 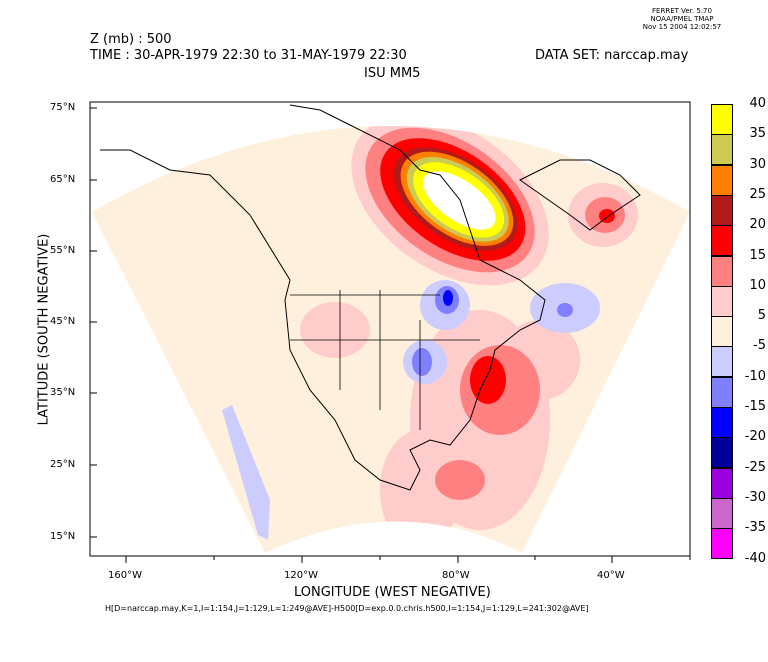 What do you see at coordinates (759, 346) in the screenshot?
I see `colorbar-label: -5` at bounding box center [759, 346].